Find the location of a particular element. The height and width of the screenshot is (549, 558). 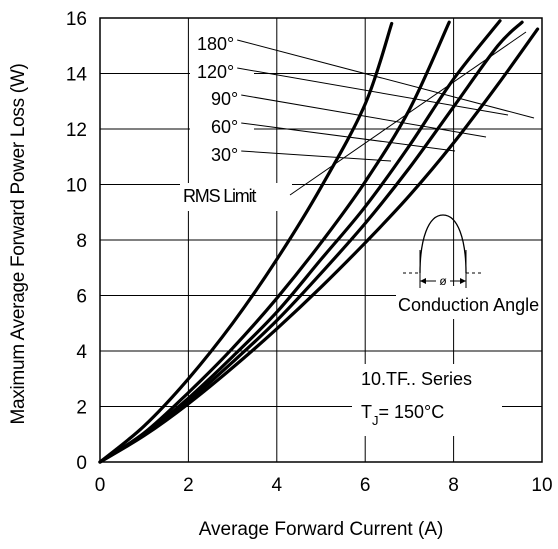

x-tick-label: 8 is located at coordinates (453, 485).